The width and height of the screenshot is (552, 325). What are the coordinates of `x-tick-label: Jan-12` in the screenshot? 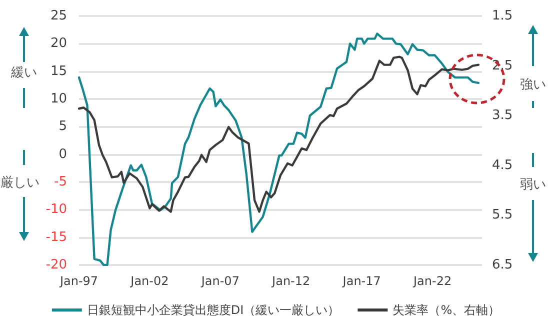 It's located at (290, 281).